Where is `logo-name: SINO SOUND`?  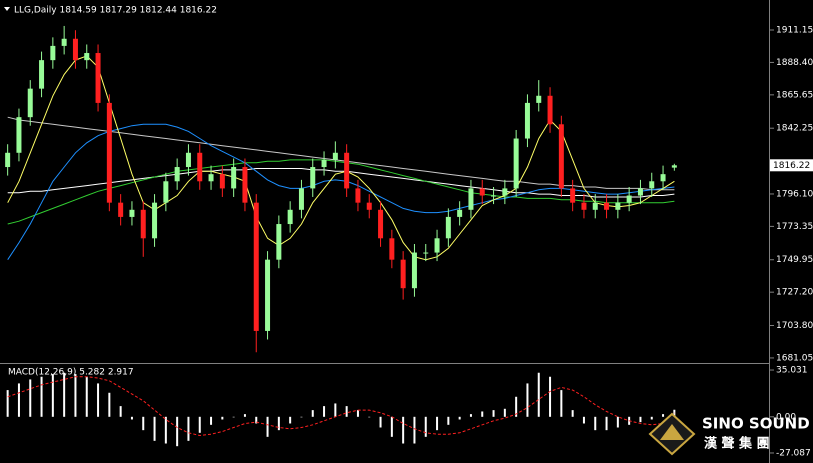
logo-name: SINO SOUND is located at coordinates (756, 424).